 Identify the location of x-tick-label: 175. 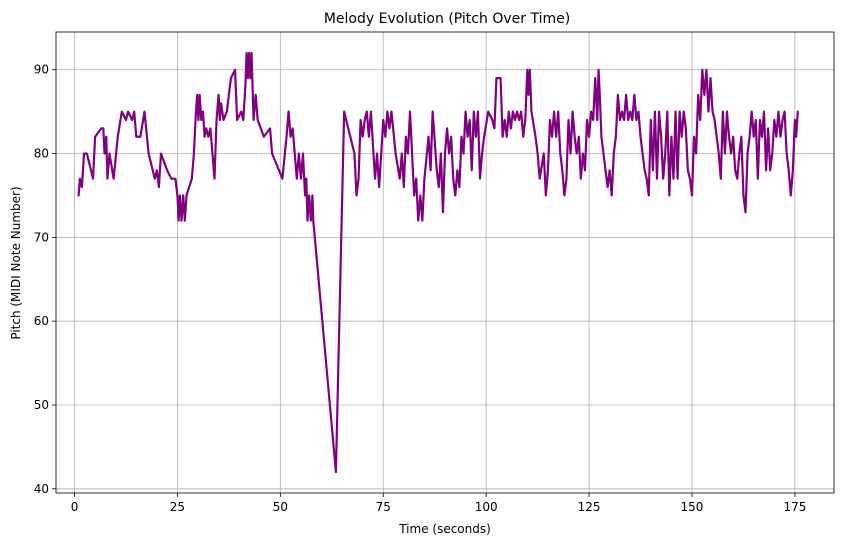
(794, 507).